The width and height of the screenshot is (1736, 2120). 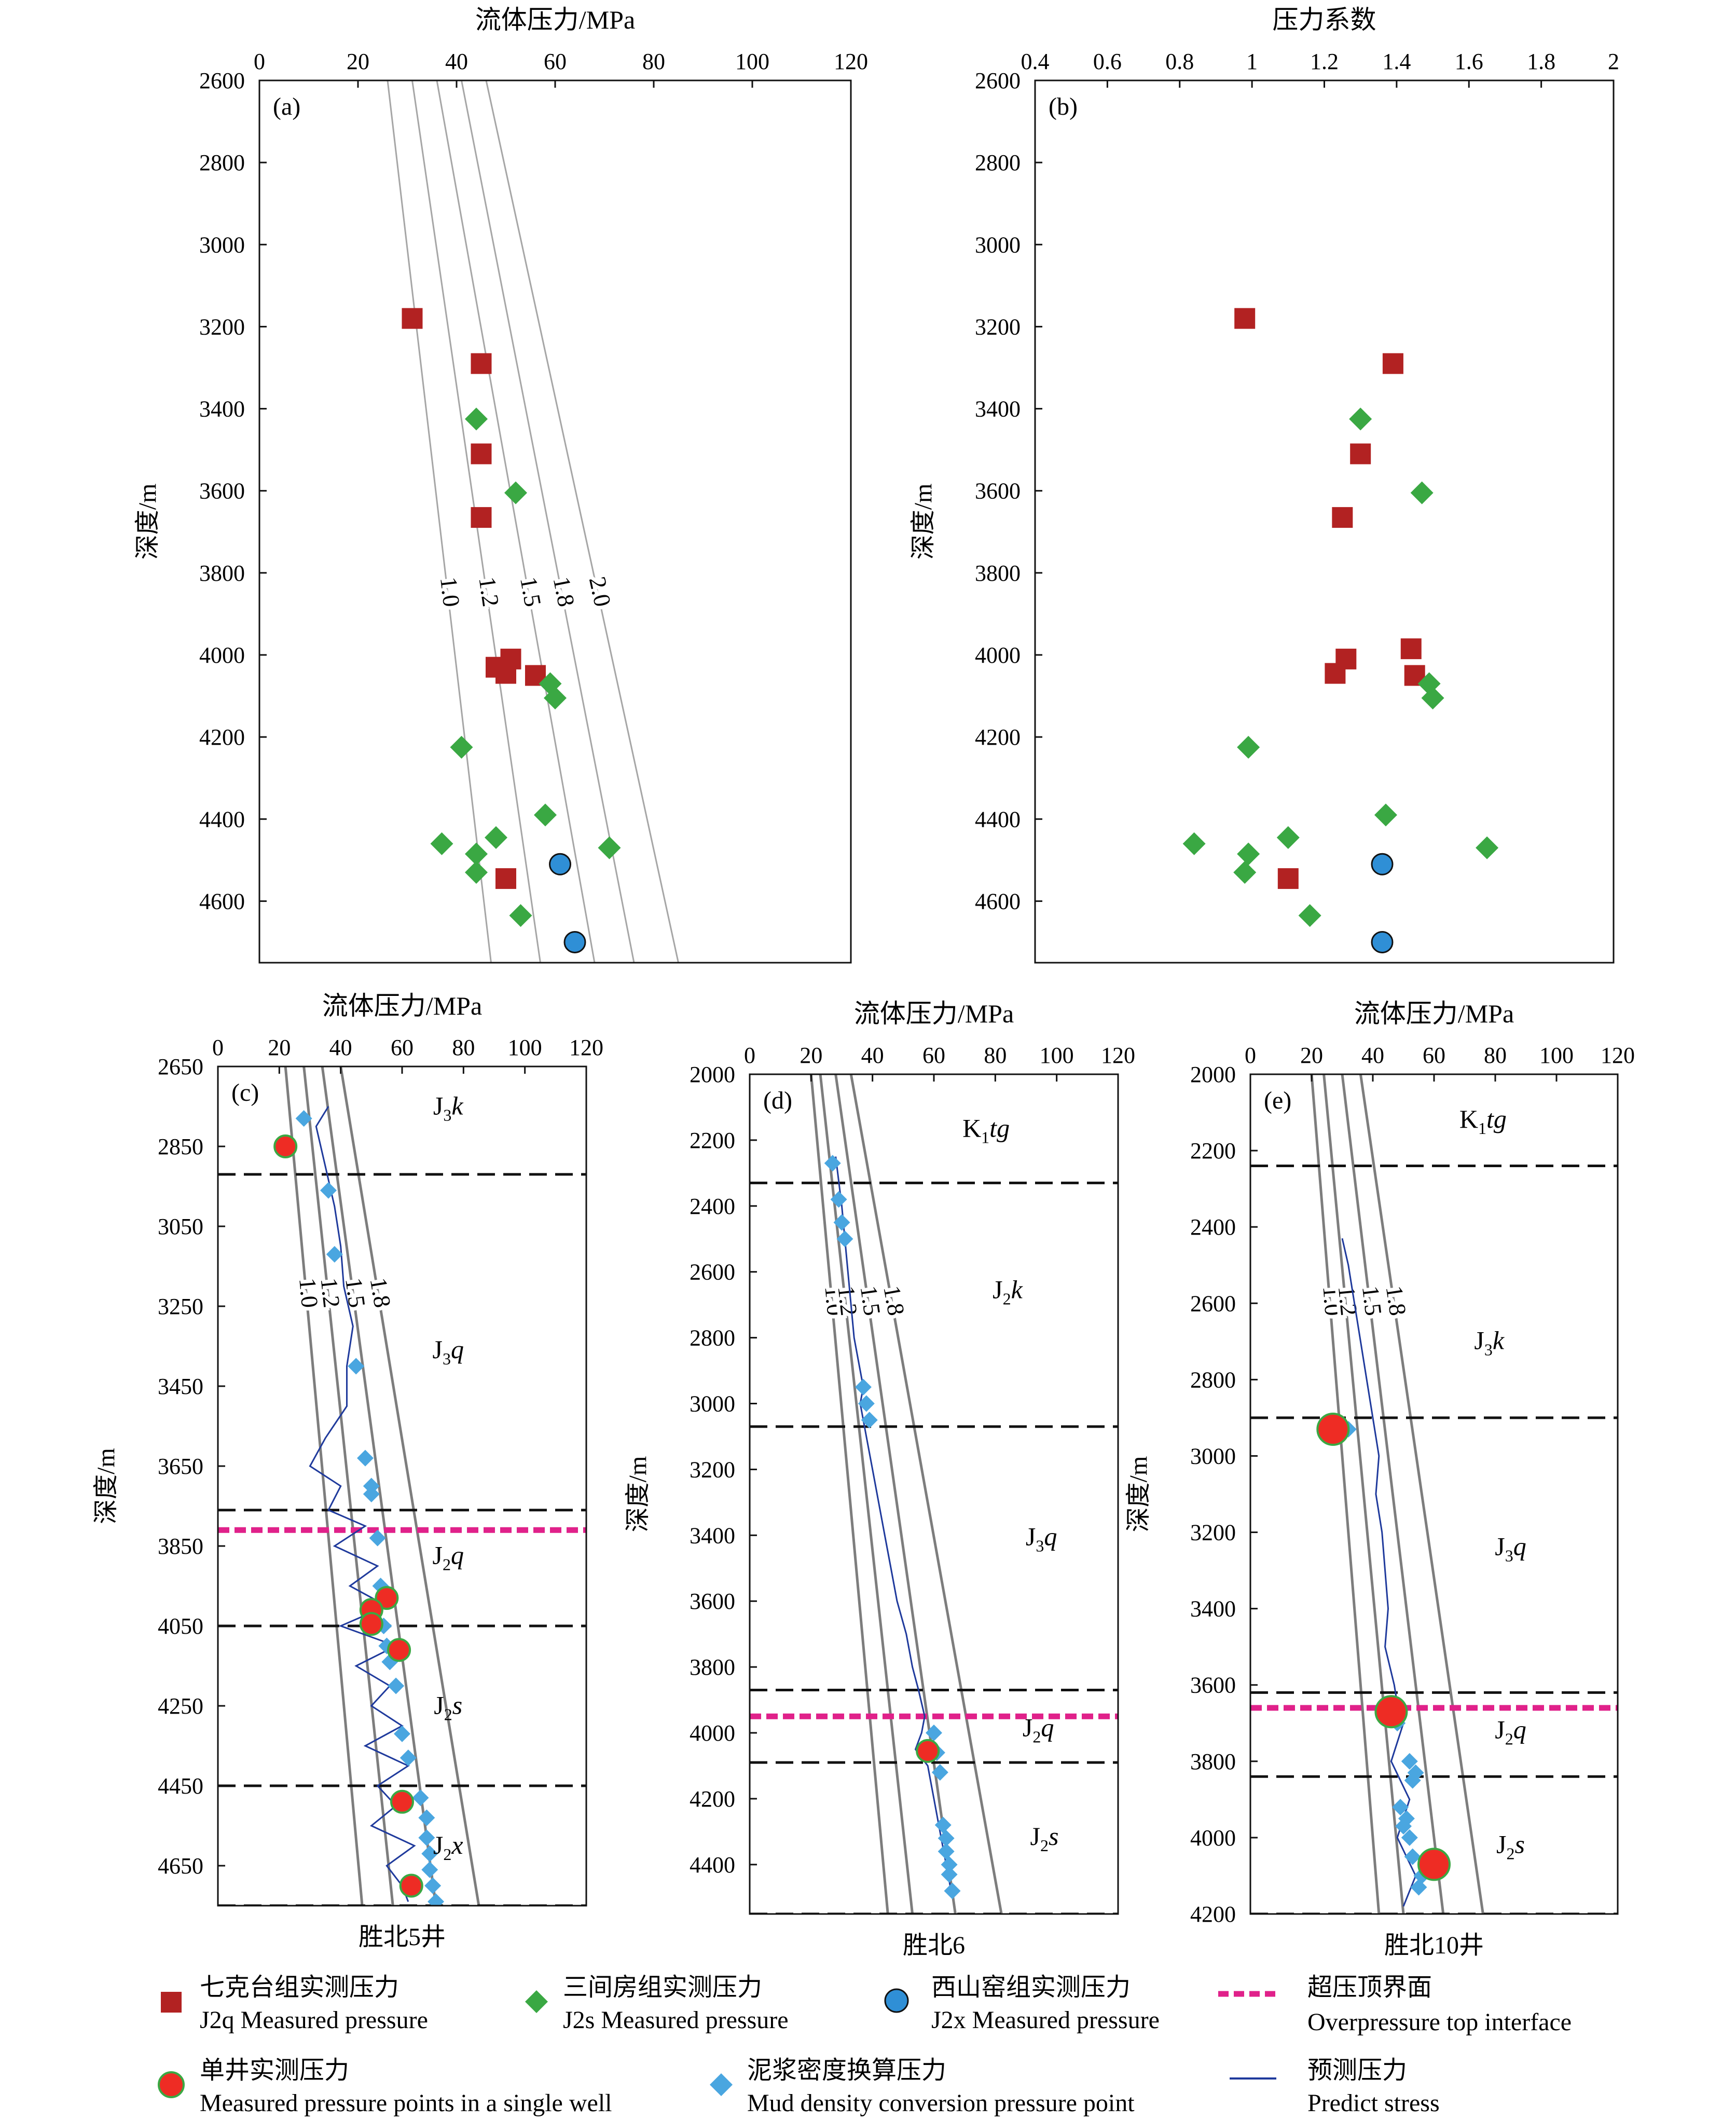 What do you see at coordinates (713, 1207) in the screenshot?
I see `y-tick-label: 2400` at bounding box center [713, 1207].